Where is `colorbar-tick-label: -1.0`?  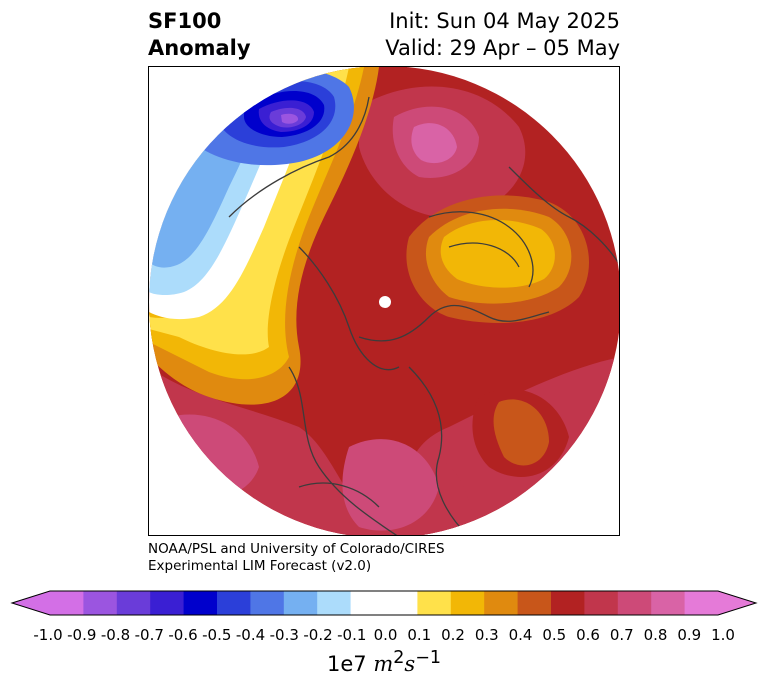
colorbar-tick-label: -1.0 is located at coordinates (48, 635).